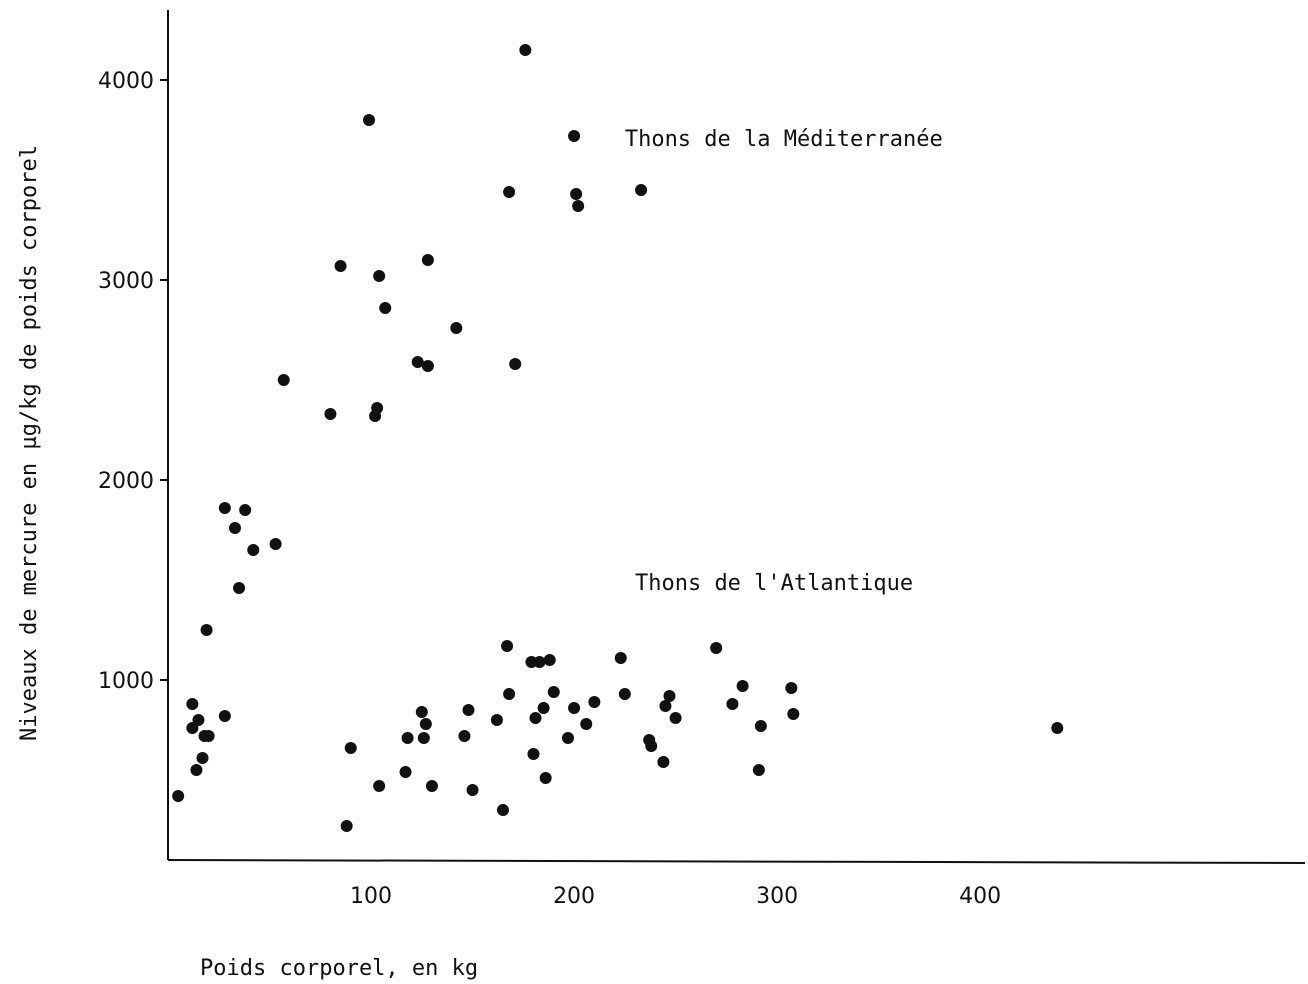 Image resolution: width=1308 pixels, height=984 pixels. What do you see at coordinates (164, 380) in the screenshot?
I see `tick-marks` at bounding box center [164, 380].